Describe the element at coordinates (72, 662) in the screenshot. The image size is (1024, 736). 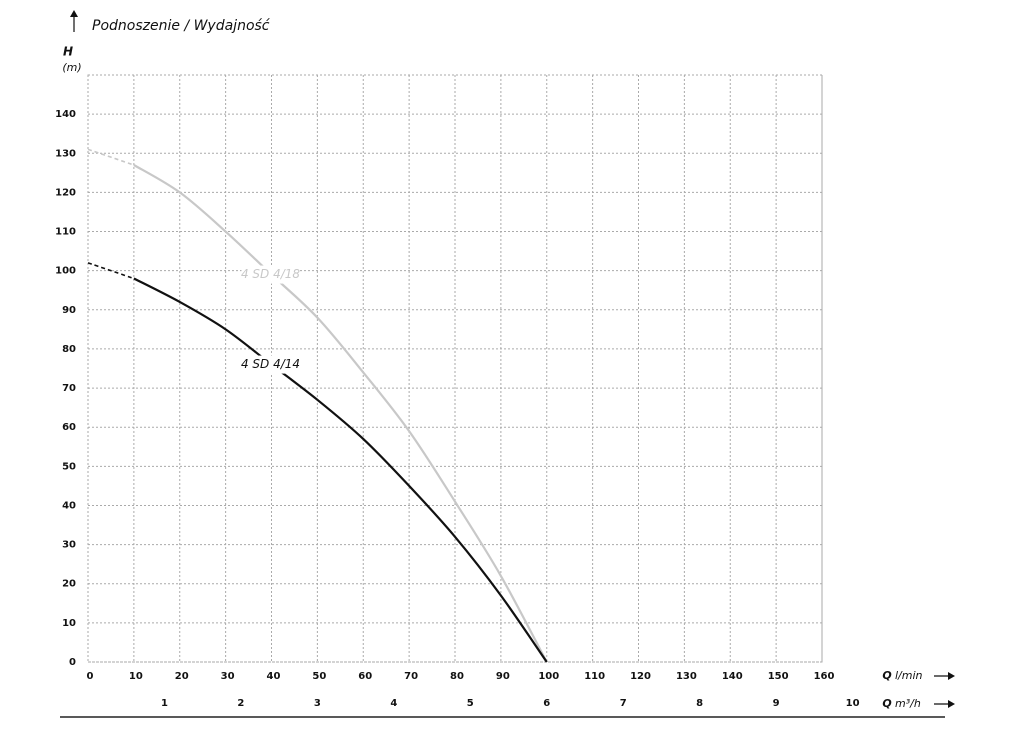
I see `y-tick-label: 0` at that location.